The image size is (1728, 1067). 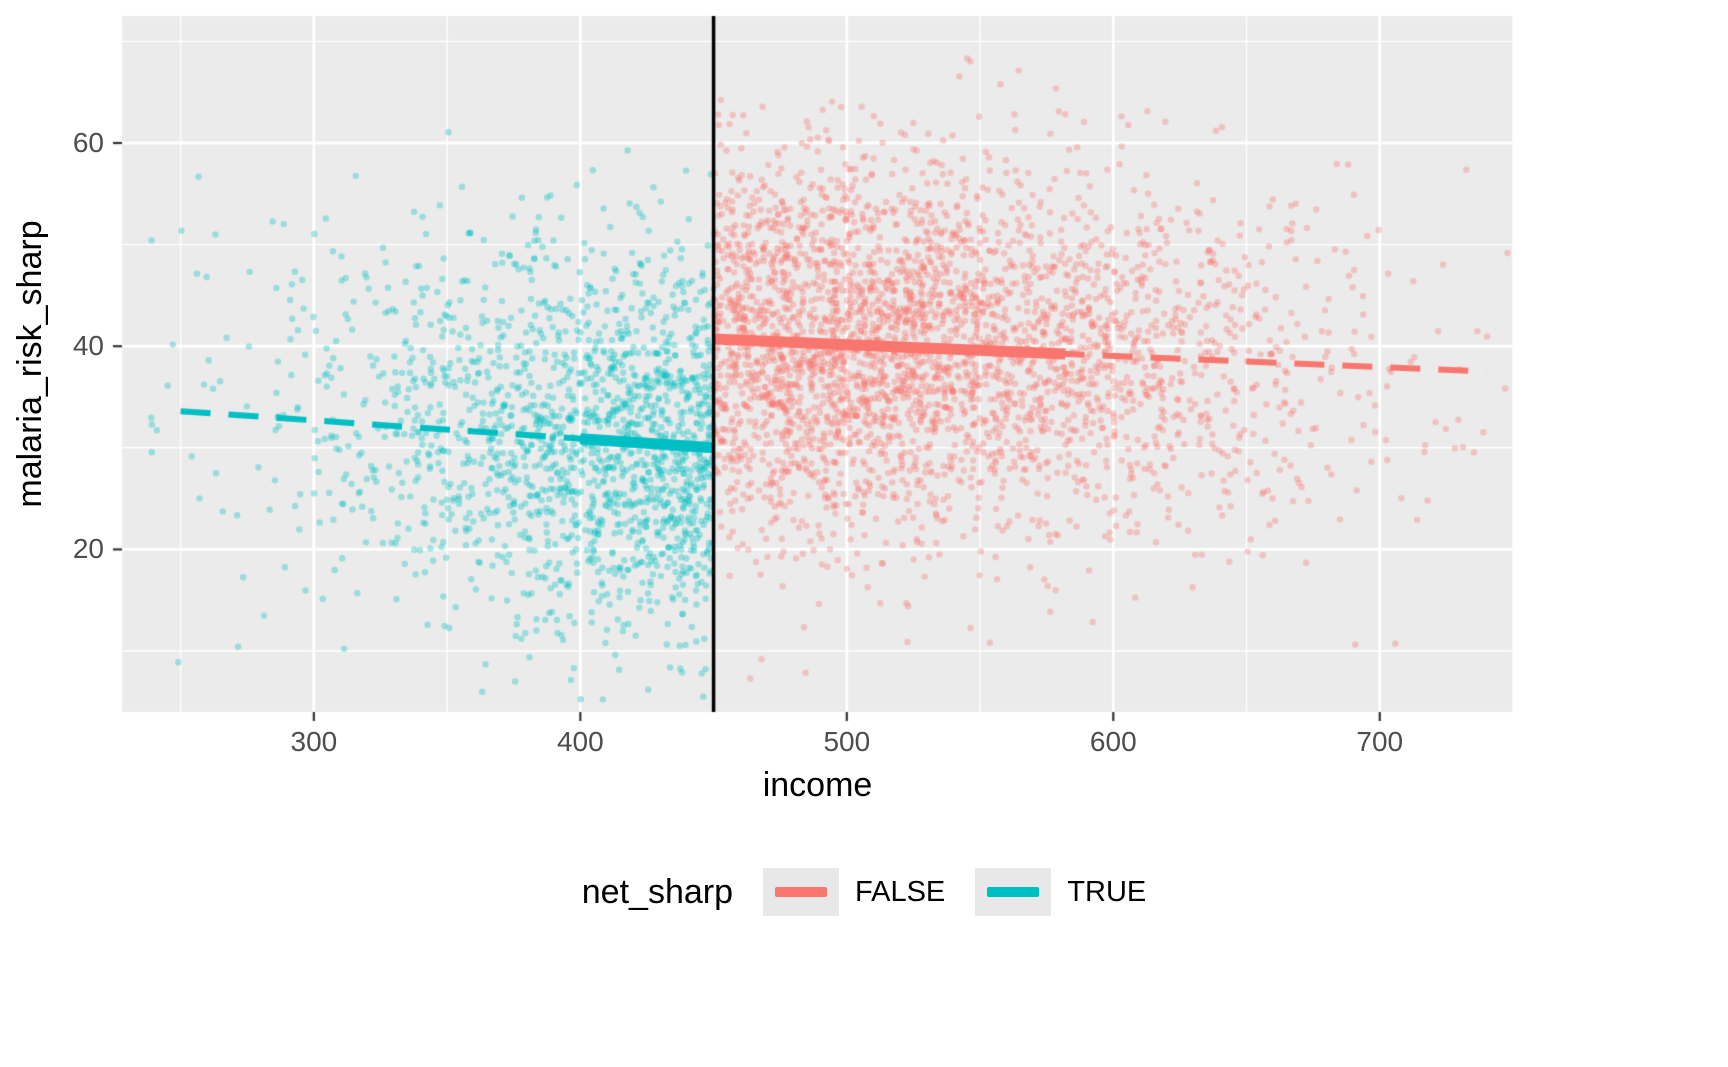 What do you see at coordinates (314, 741) in the screenshot?
I see `x-tick-label: 300` at bounding box center [314, 741].